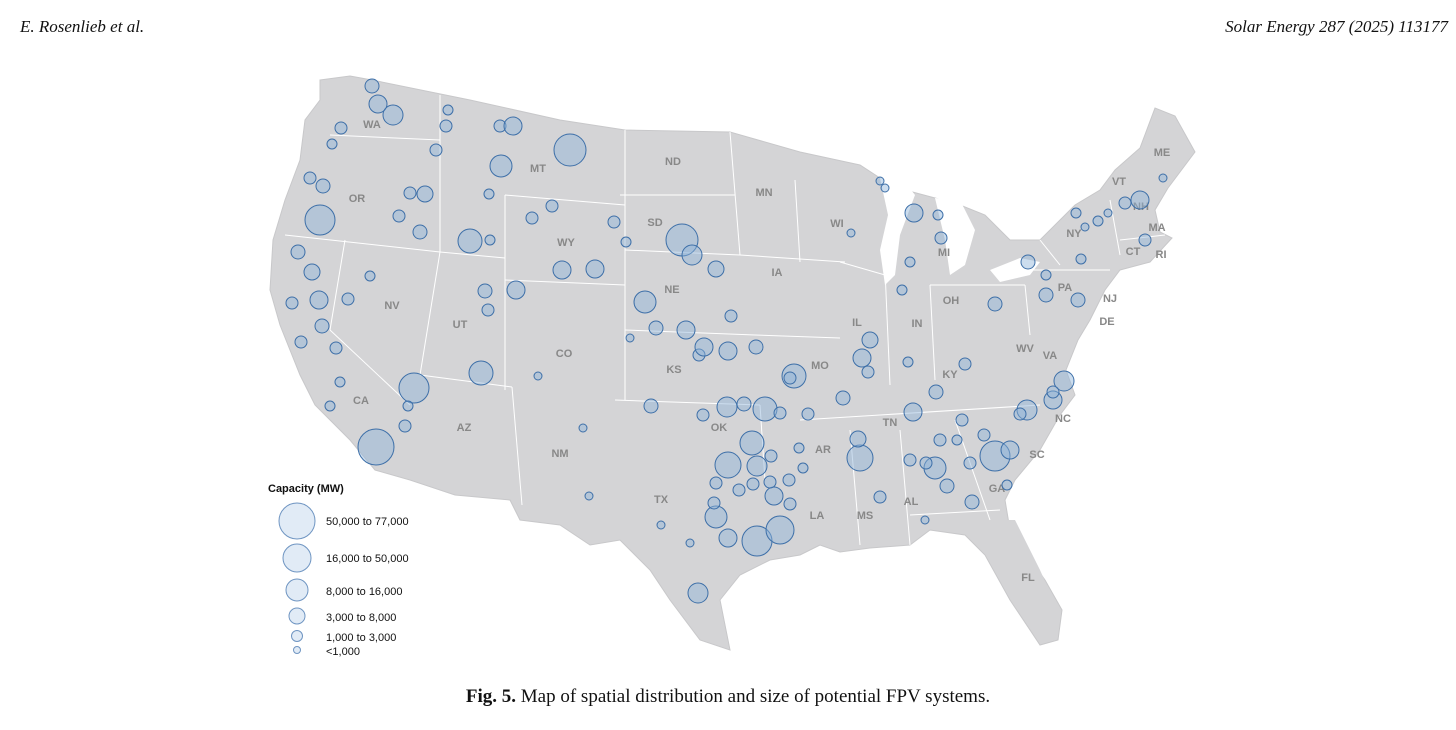 The image size is (1456, 730). Describe the element at coordinates (654, 223) in the screenshot. I see `state-label-sd: SD` at that location.